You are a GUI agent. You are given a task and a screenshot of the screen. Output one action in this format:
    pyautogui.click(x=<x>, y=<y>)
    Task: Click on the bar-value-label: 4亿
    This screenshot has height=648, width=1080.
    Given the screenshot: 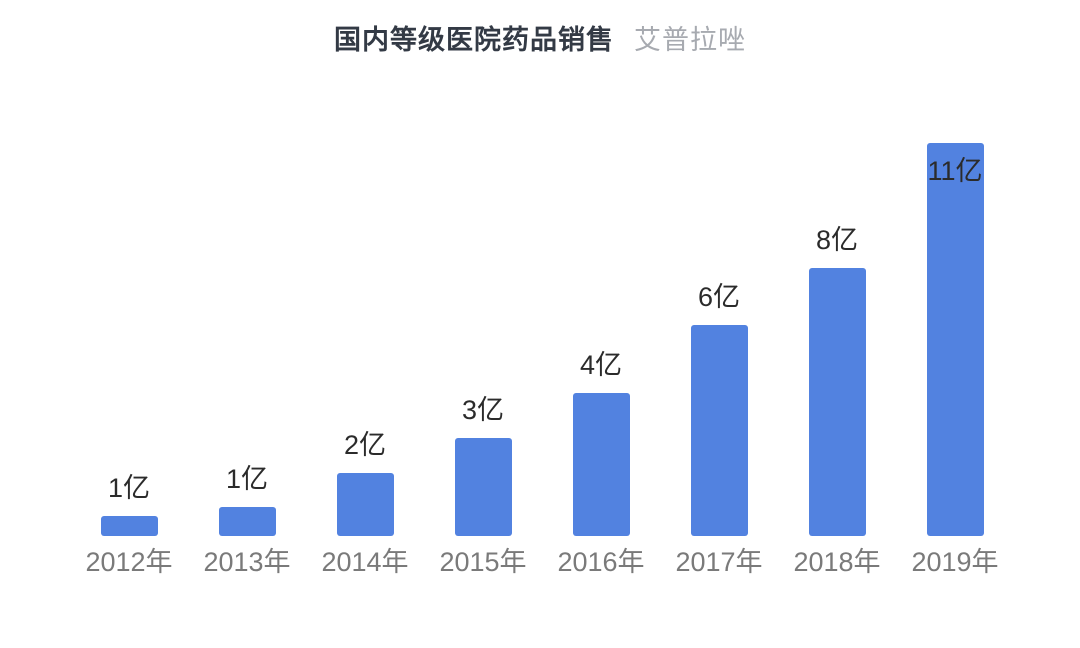 What is the action you would take?
    pyautogui.click(x=601, y=365)
    